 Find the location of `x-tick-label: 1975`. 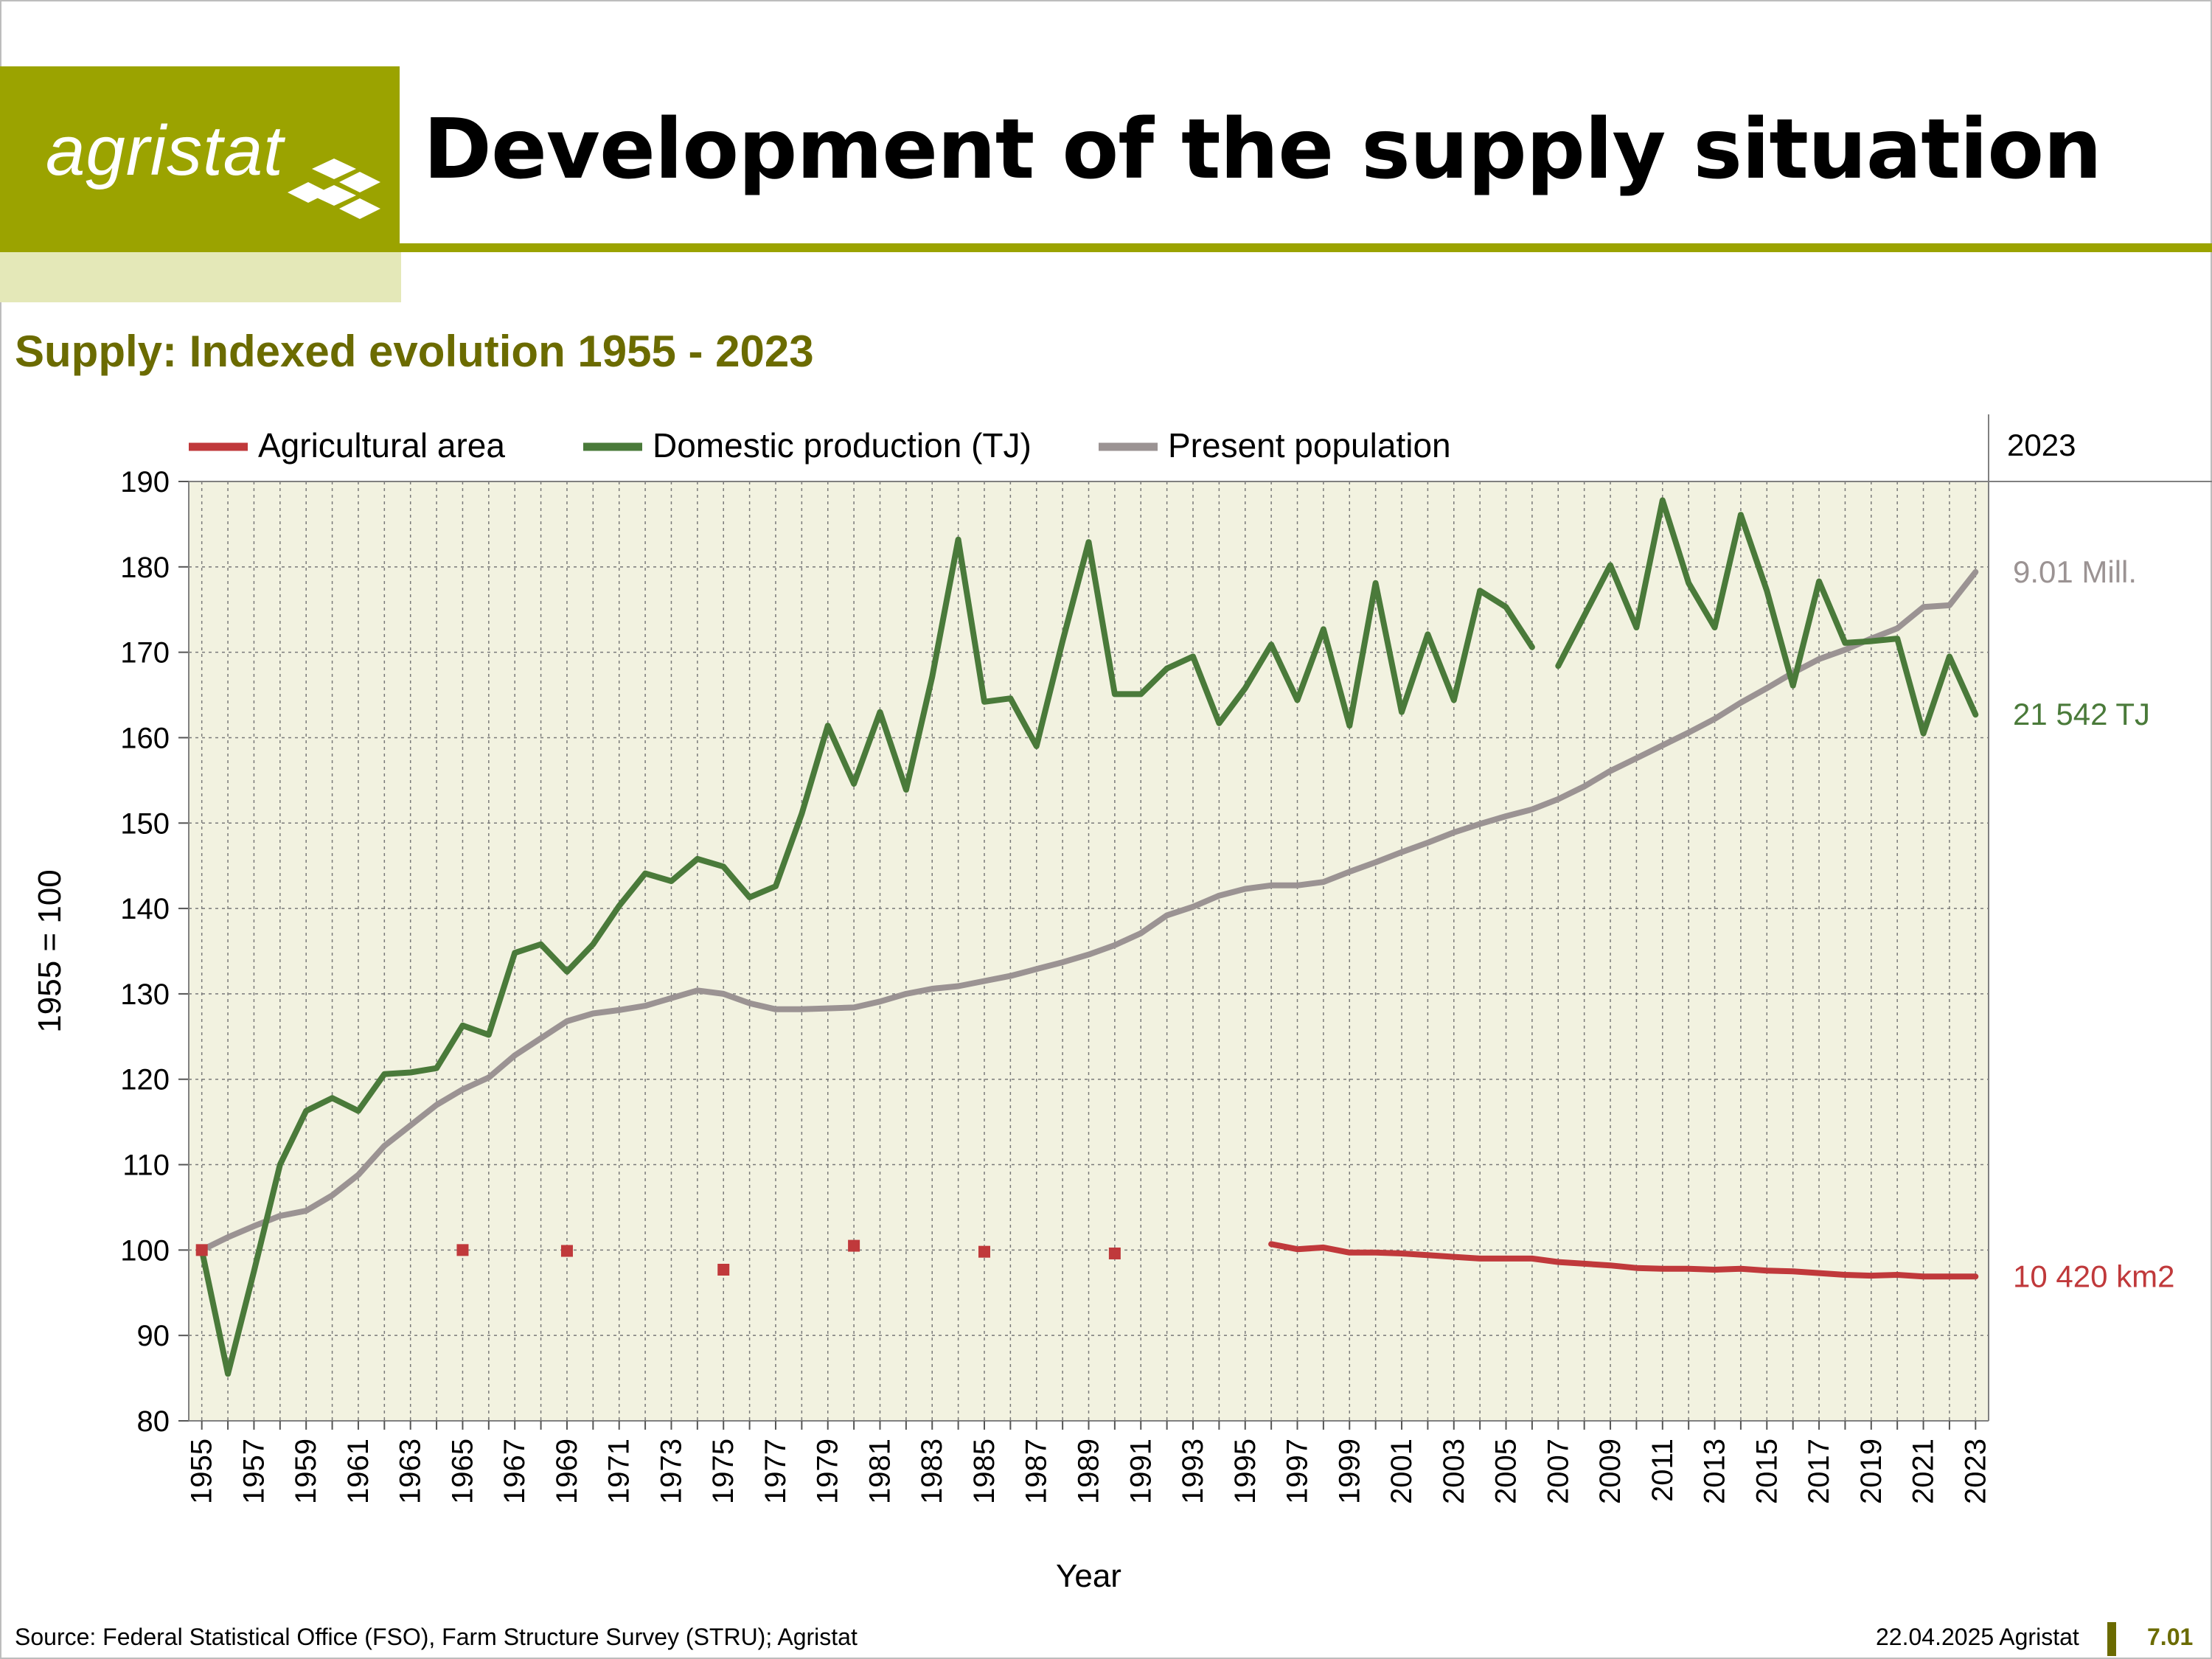

x-tick-label: 1975 is located at coordinates (723, 1471).